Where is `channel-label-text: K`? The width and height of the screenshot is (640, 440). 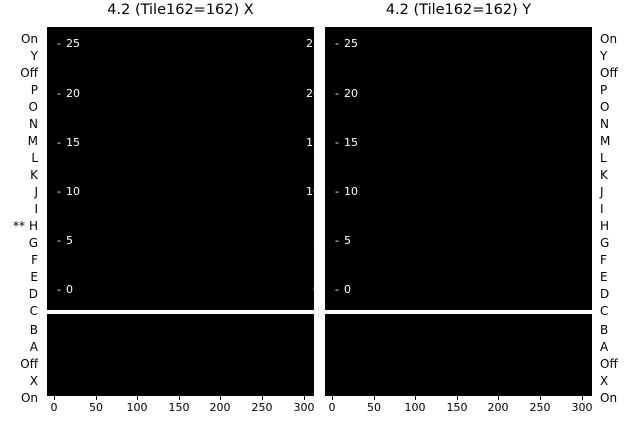 channel-label-text: K is located at coordinates (34, 175).